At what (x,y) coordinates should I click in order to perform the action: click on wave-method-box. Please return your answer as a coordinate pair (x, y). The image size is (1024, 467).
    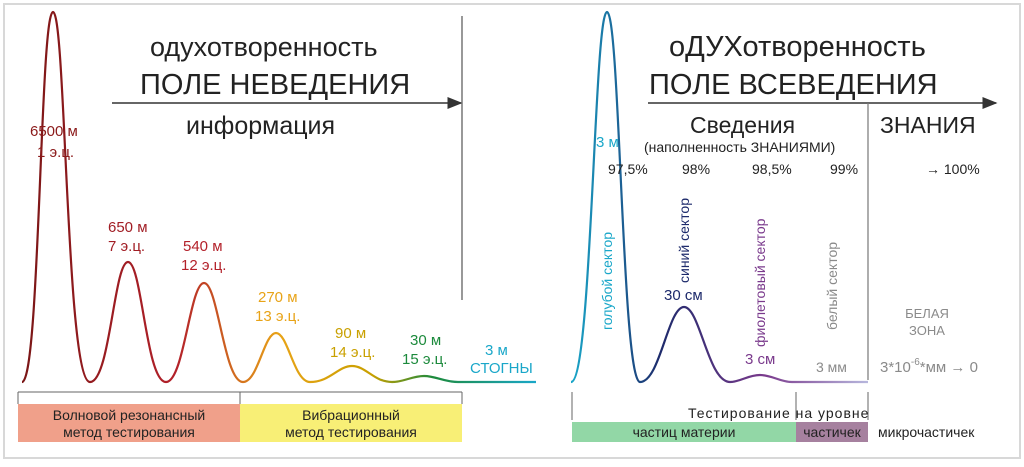
    Looking at the image, I should click on (129, 423).